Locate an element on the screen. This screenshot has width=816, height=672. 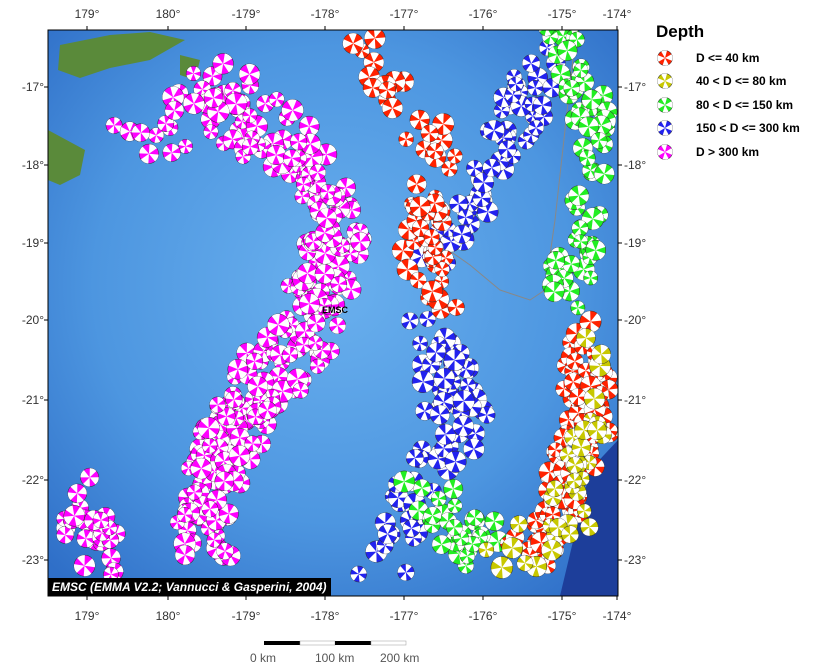
lon-label: 179° is located at coordinates (87, 14).